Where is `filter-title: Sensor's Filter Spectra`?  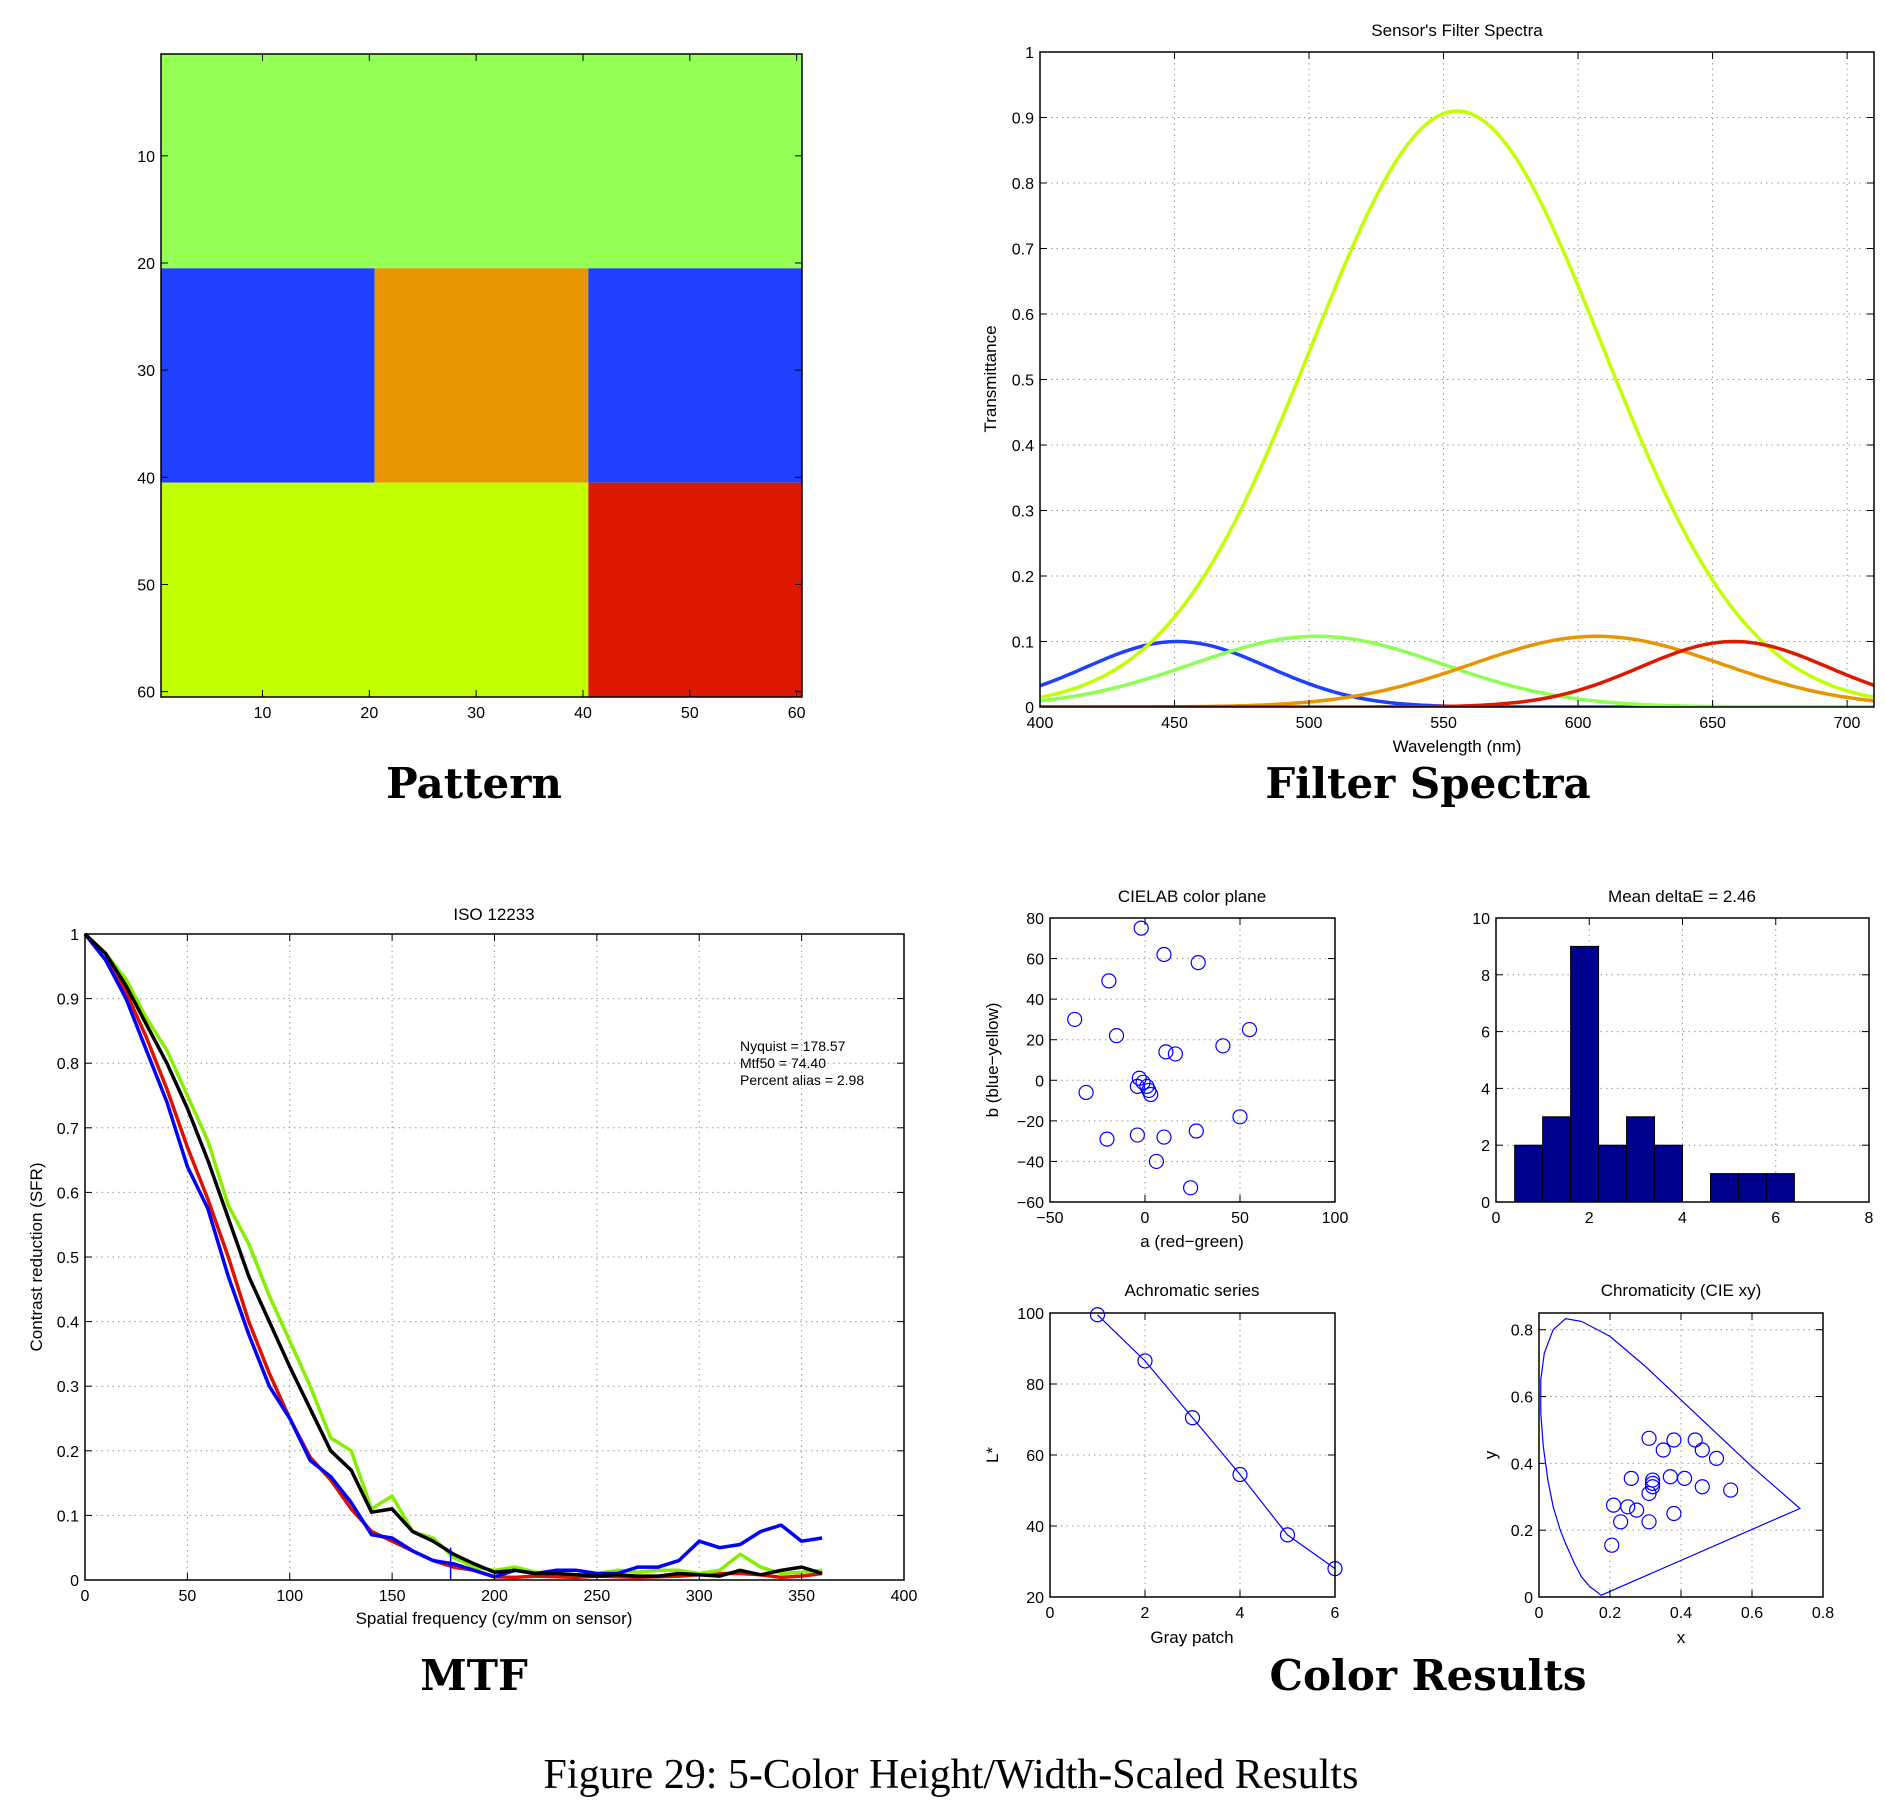
filter-title: Sensor's Filter Spectra is located at coordinates (1457, 30).